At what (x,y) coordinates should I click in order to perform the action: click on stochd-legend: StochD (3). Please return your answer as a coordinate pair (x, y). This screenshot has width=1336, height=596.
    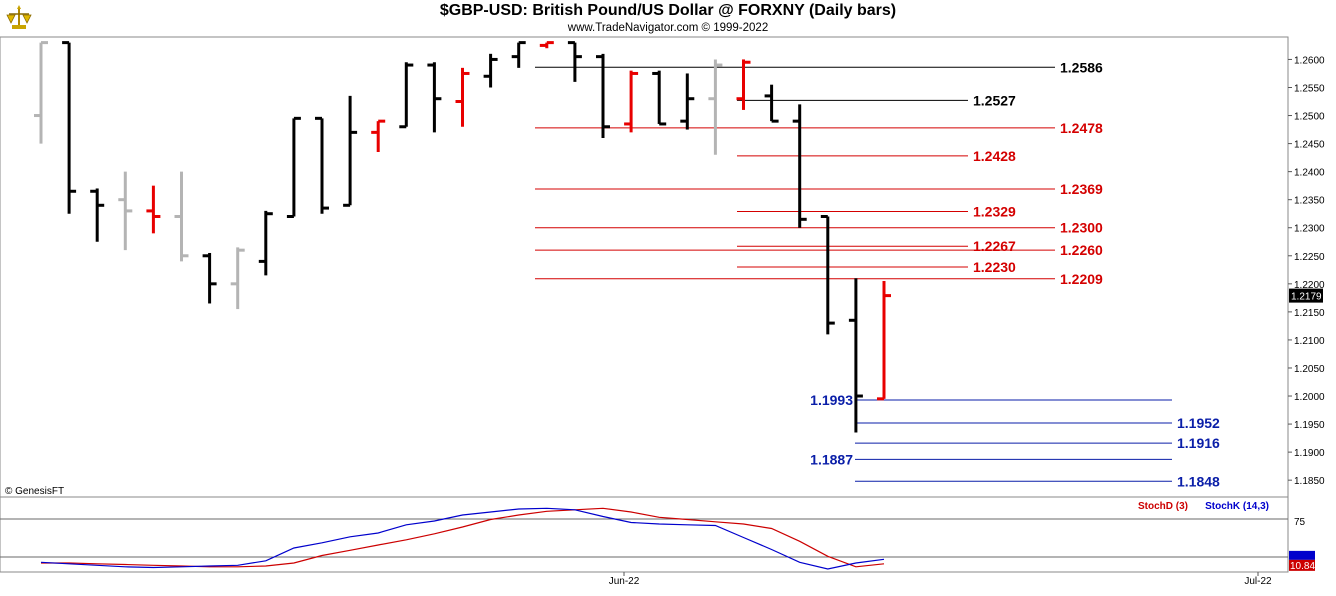
    Looking at the image, I should click on (1163, 506).